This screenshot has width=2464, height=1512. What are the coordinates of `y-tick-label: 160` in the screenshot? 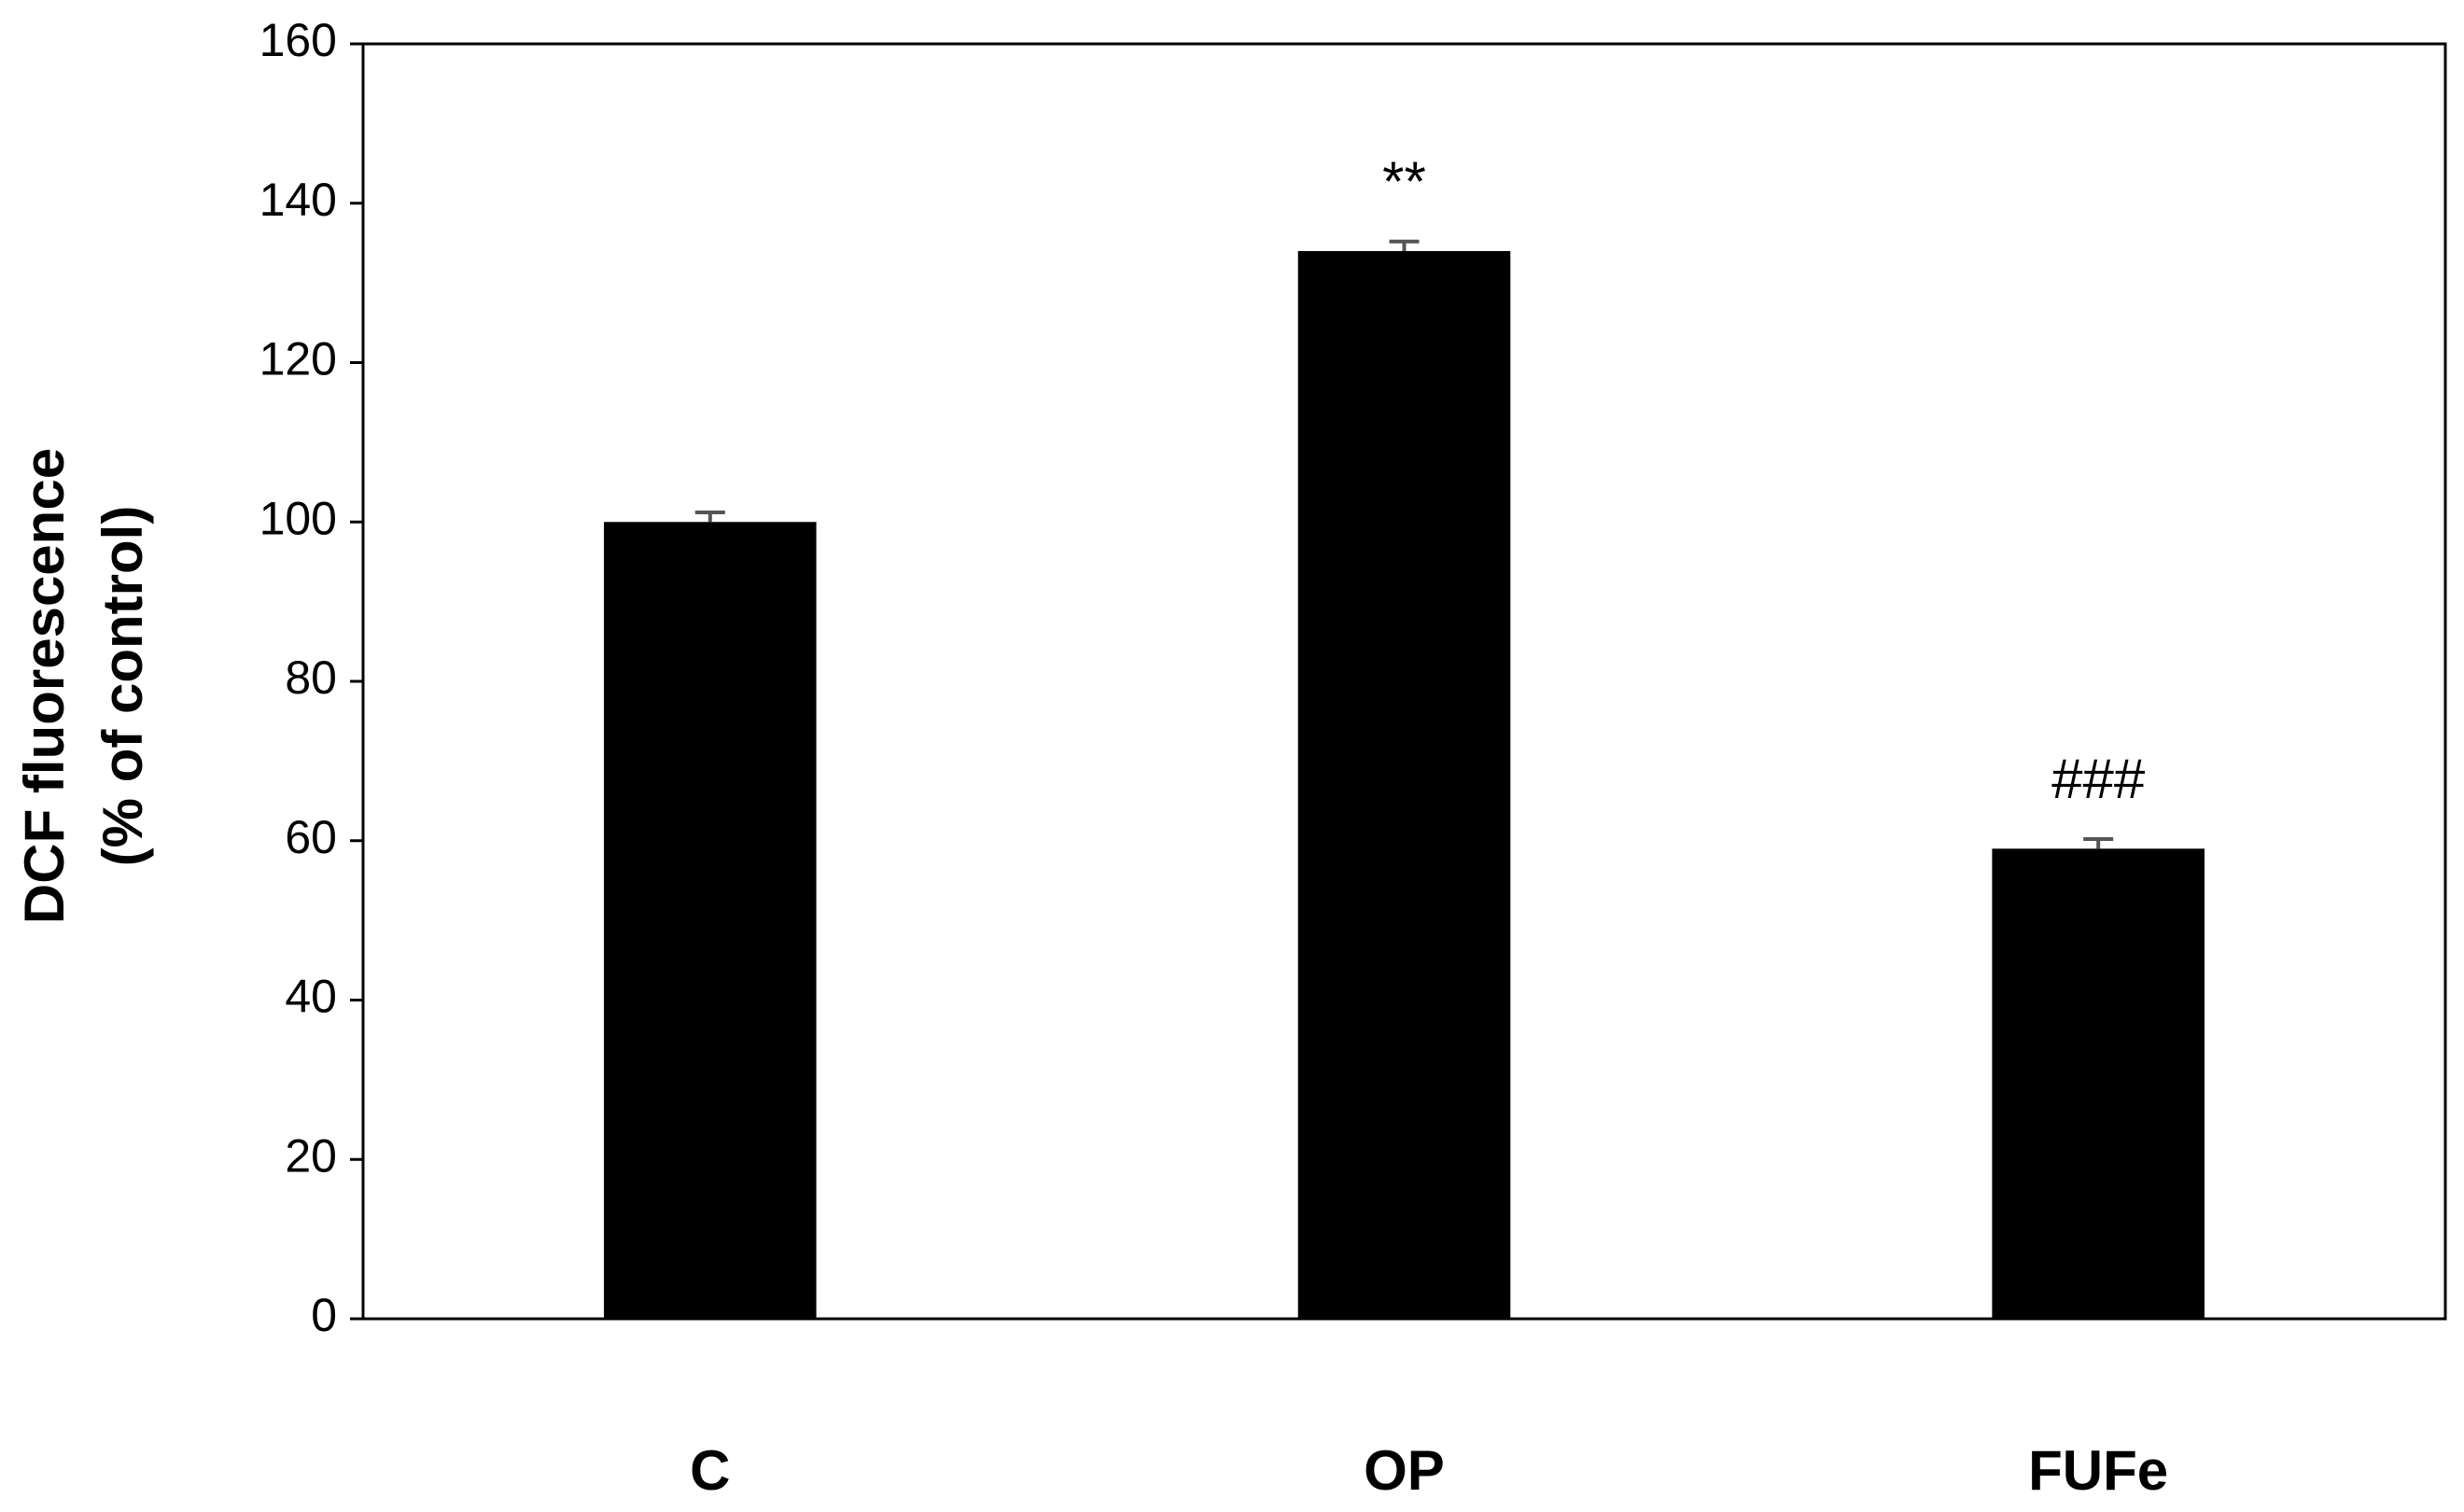 It's located at (298, 40).